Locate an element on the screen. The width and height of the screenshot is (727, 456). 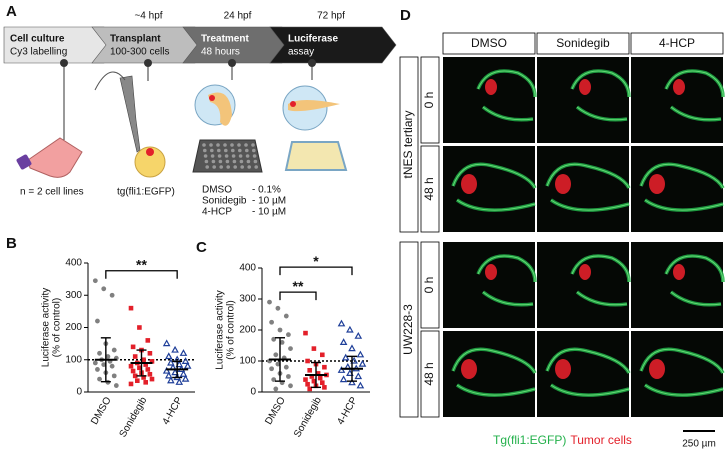
step-detail: Cy3 labelling is located at coordinates (38, 52).